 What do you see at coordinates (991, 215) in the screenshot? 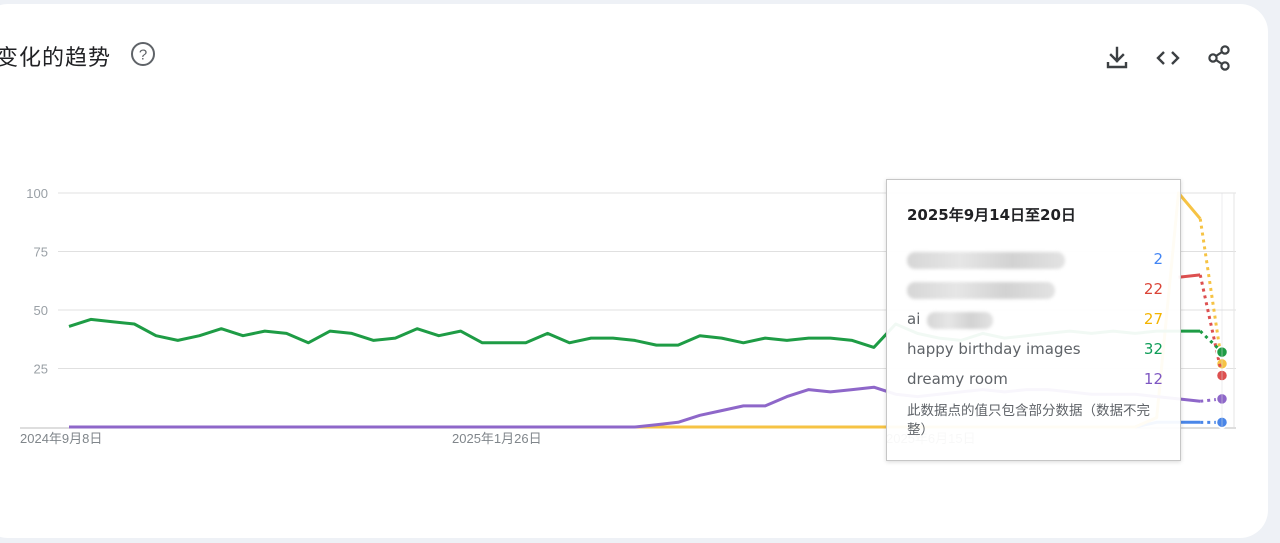
I see `tooltip-date: 2025年9月14日至20日` at bounding box center [991, 215].